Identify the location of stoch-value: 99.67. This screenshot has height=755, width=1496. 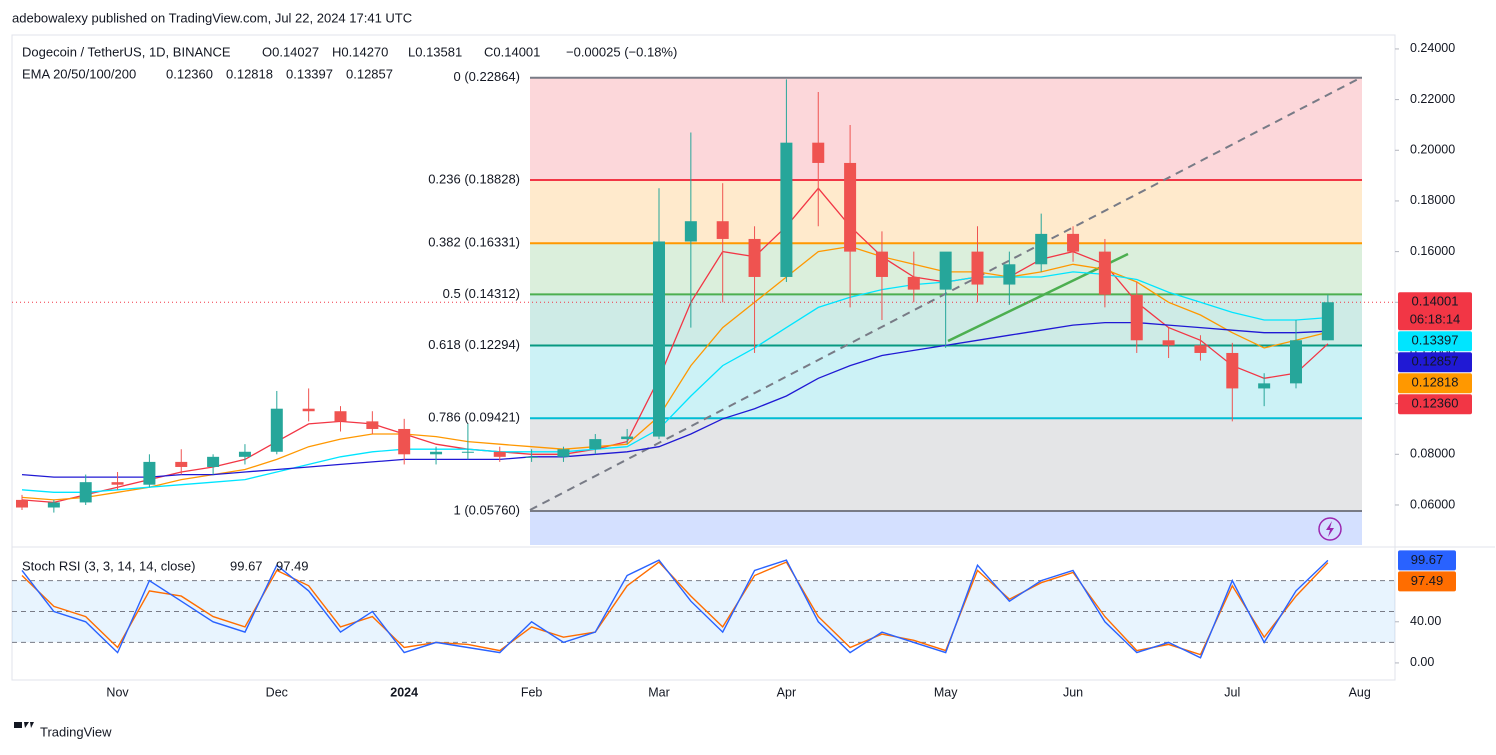
(246, 565).